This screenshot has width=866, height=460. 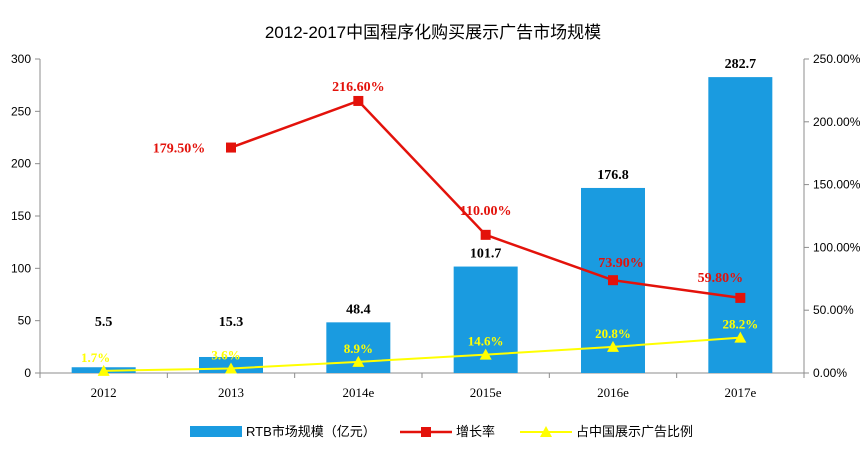 What do you see at coordinates (740, 324) in the screenshot?
I see `share-label: 28.2%` at bounding box center [740, 324].